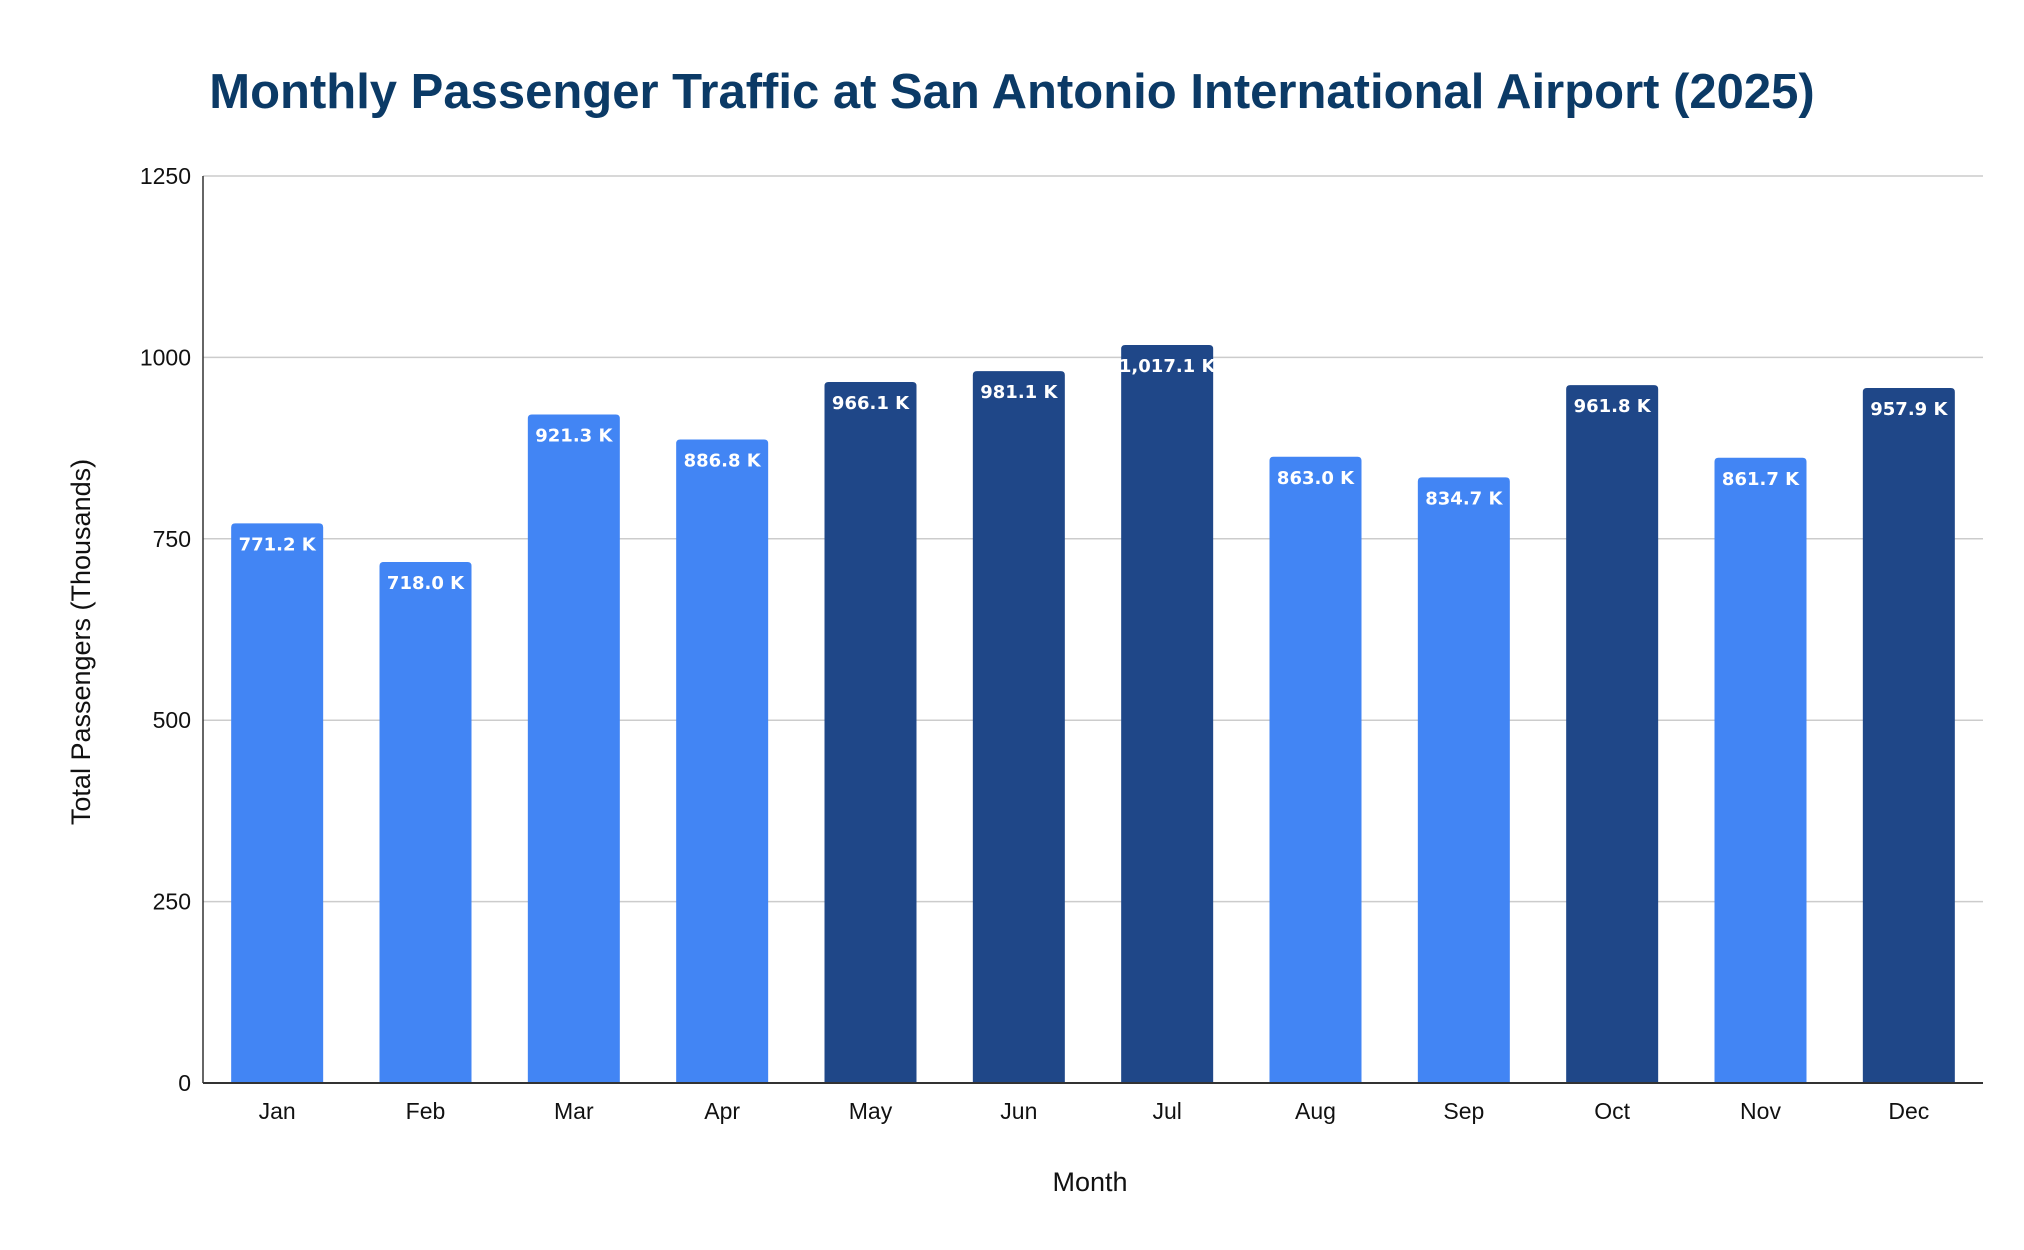 The width and height of the screenshot is (2024, 1250). I want to click on bar-jun, so click(1018, 727).